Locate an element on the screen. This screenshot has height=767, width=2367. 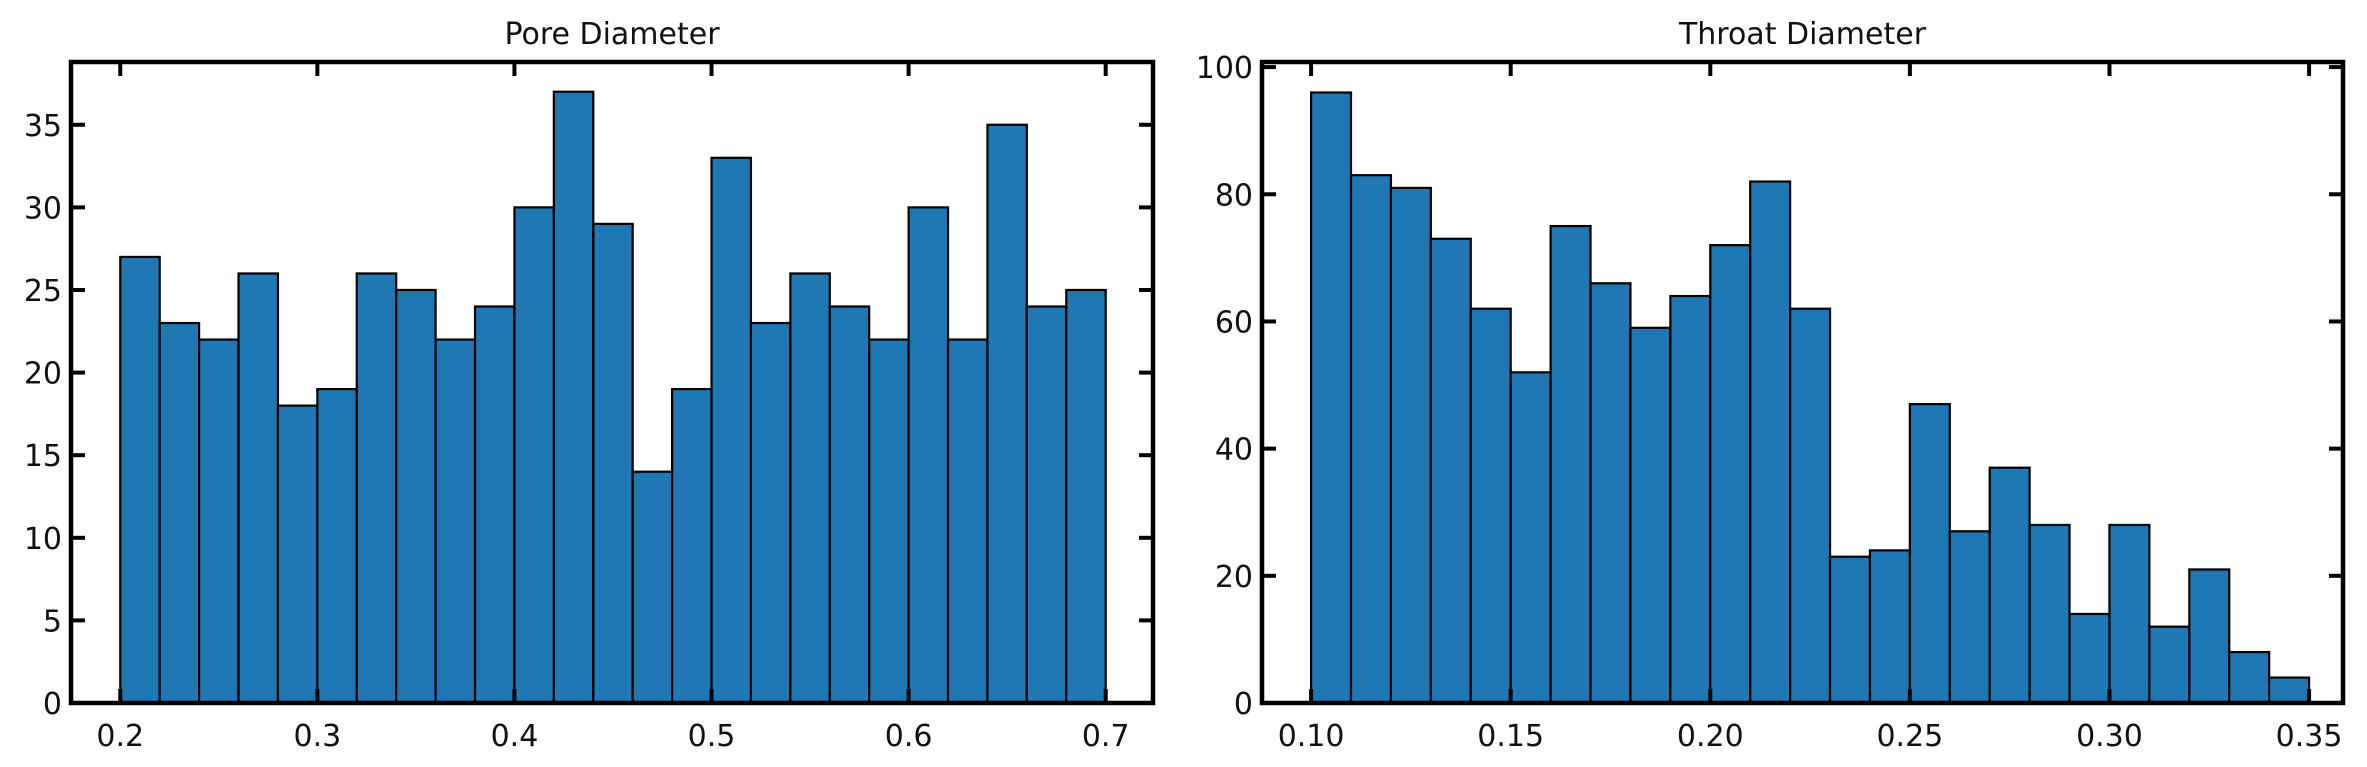
x-tick-label: 0.25 is located at coordinates (1909, 736).